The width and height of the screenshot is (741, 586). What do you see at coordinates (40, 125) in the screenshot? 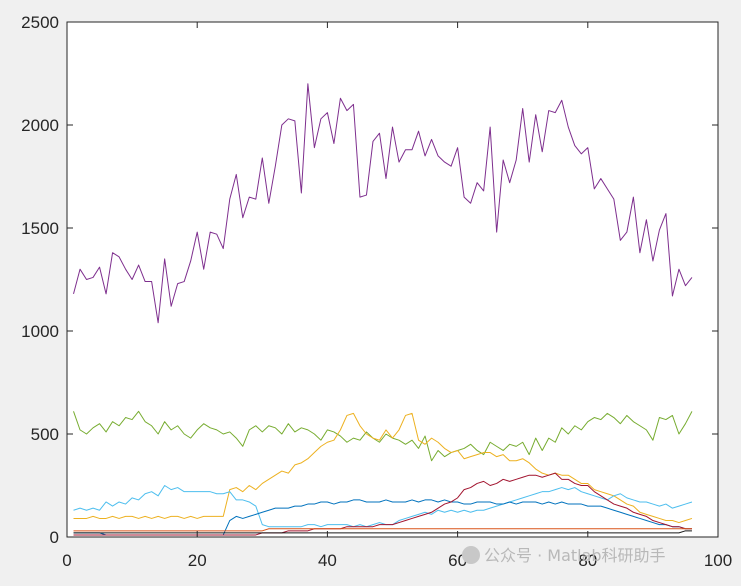
I see `y-tick-label: 2000` at bounding box center [40, 125].